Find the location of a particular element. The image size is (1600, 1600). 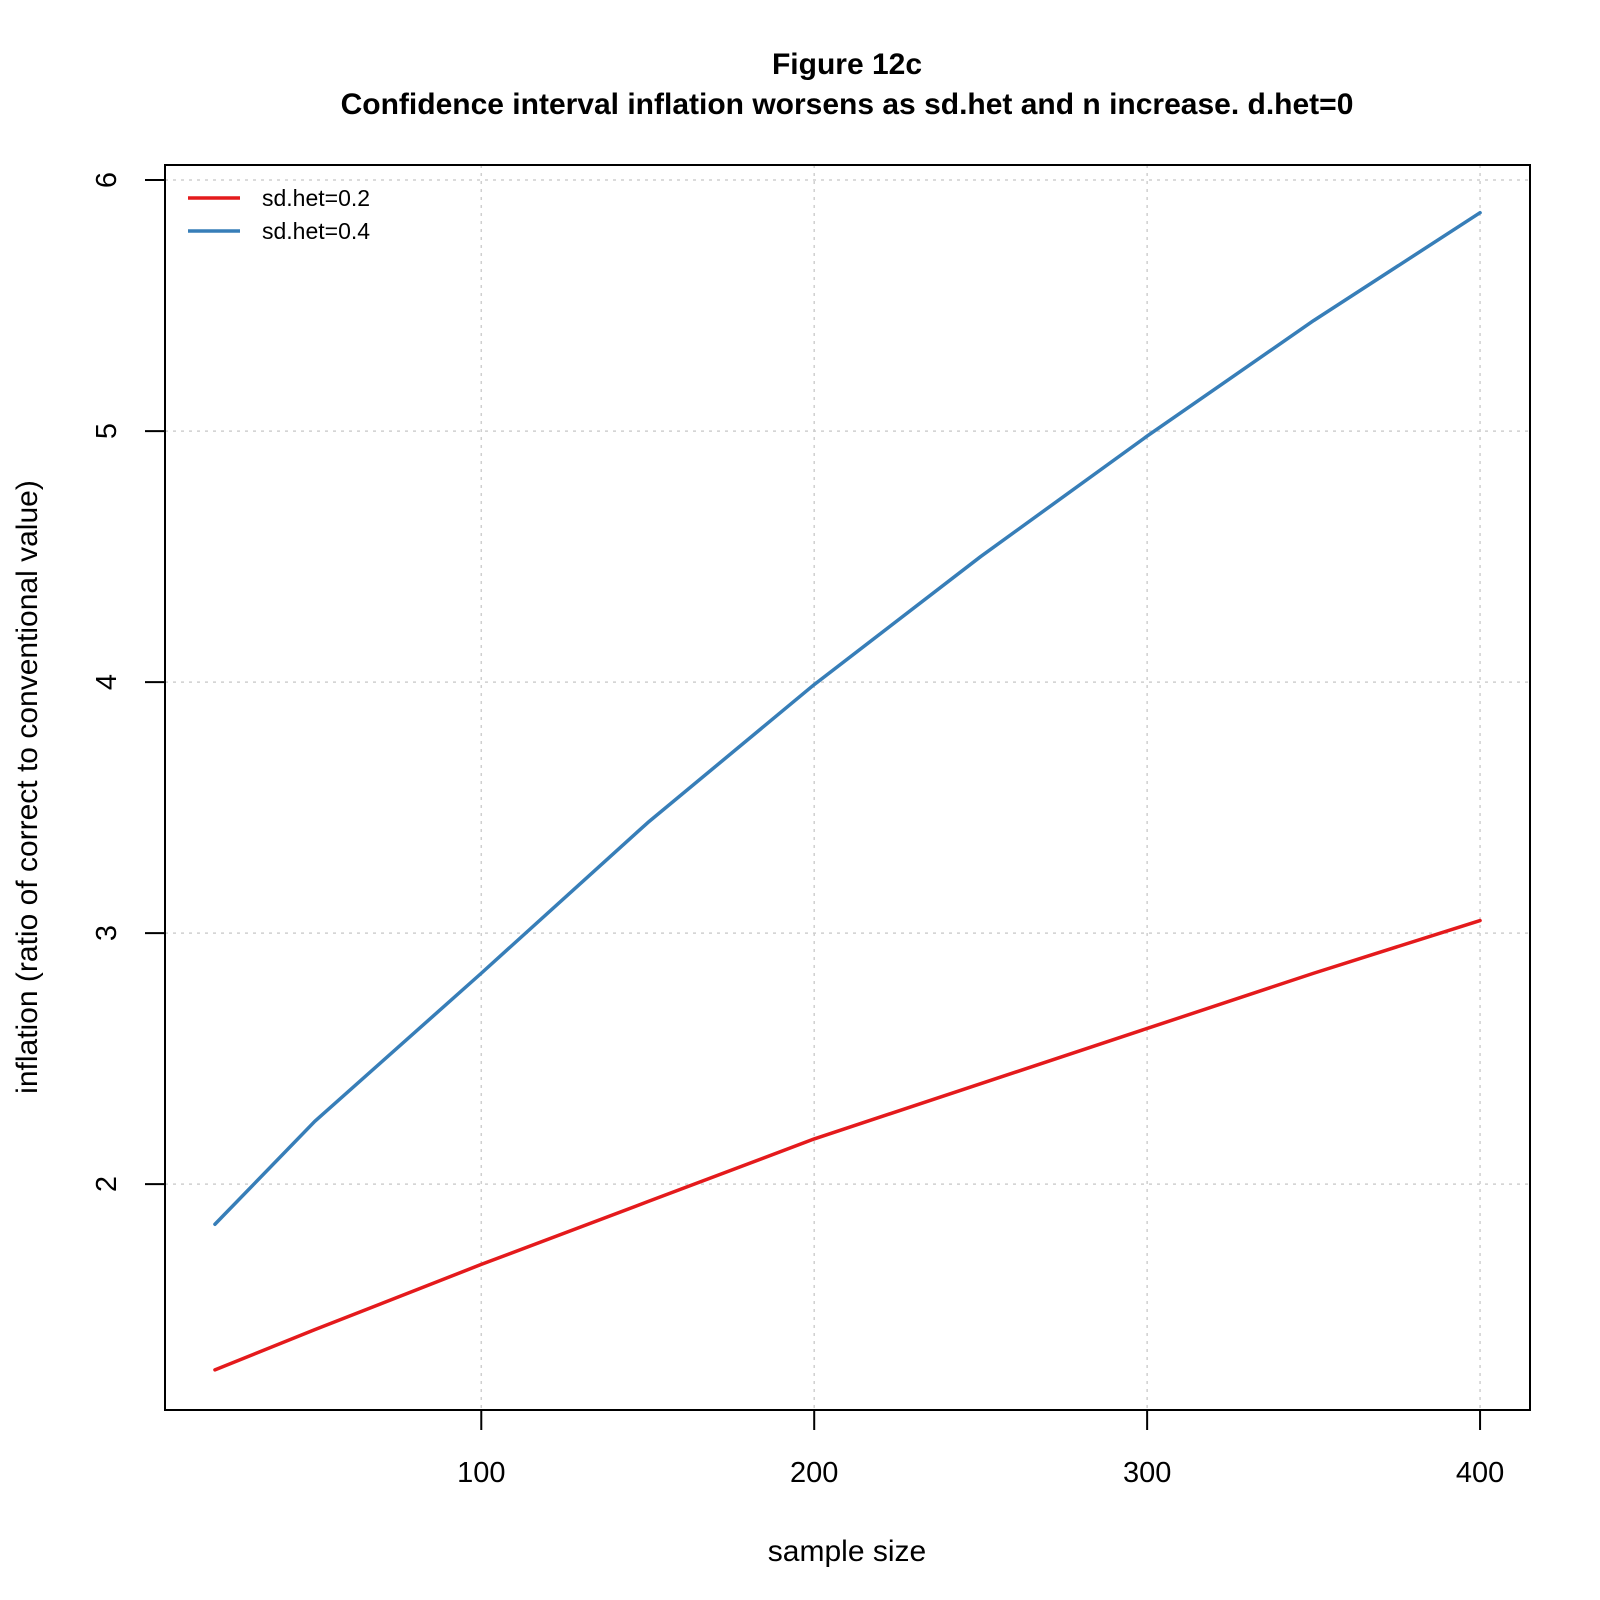

x-tick-label-400: 400 is located at coordinates (1480, 1473).